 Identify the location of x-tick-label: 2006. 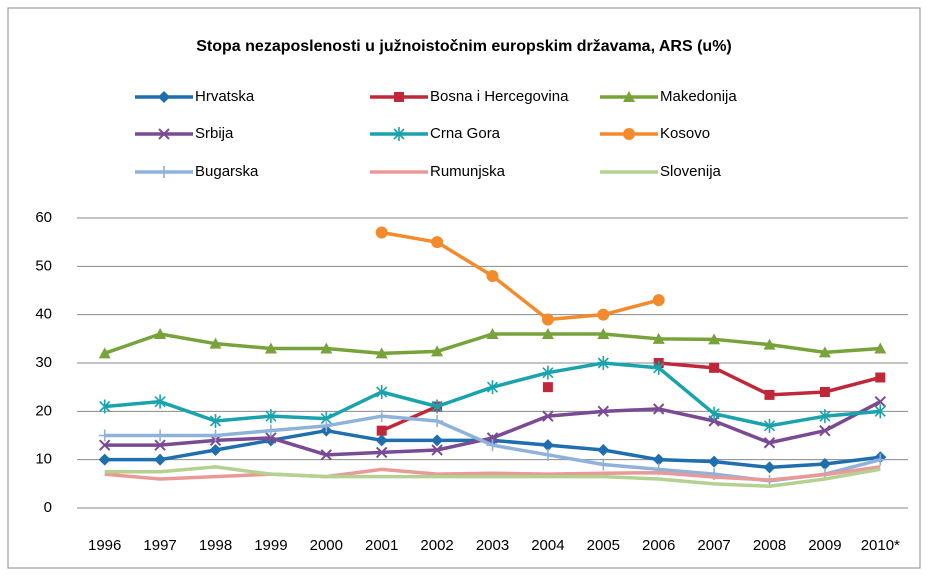
(658, 545).